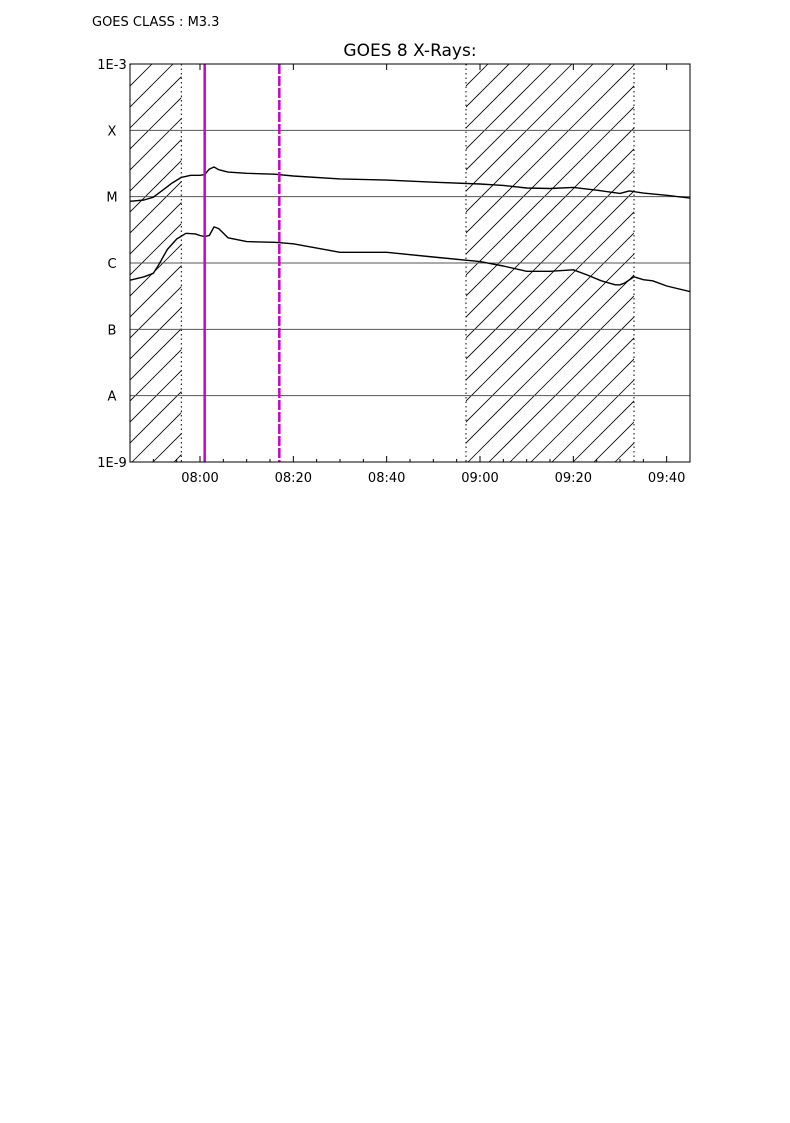 The height and width of the screenshot is (1123, 790). Describe the element at coordinates (199, 478) in the screenshot. I see `x-tick-label: 08:00` at that location.